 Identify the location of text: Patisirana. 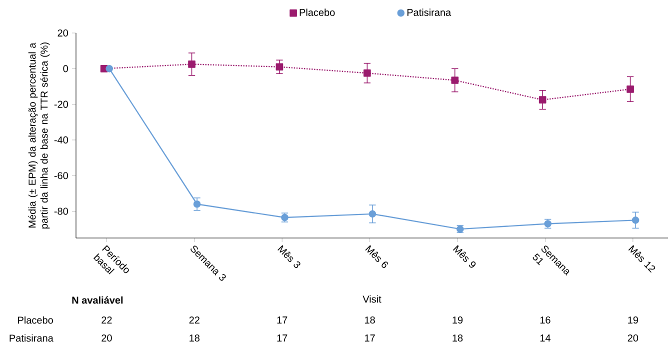
(32, 338).